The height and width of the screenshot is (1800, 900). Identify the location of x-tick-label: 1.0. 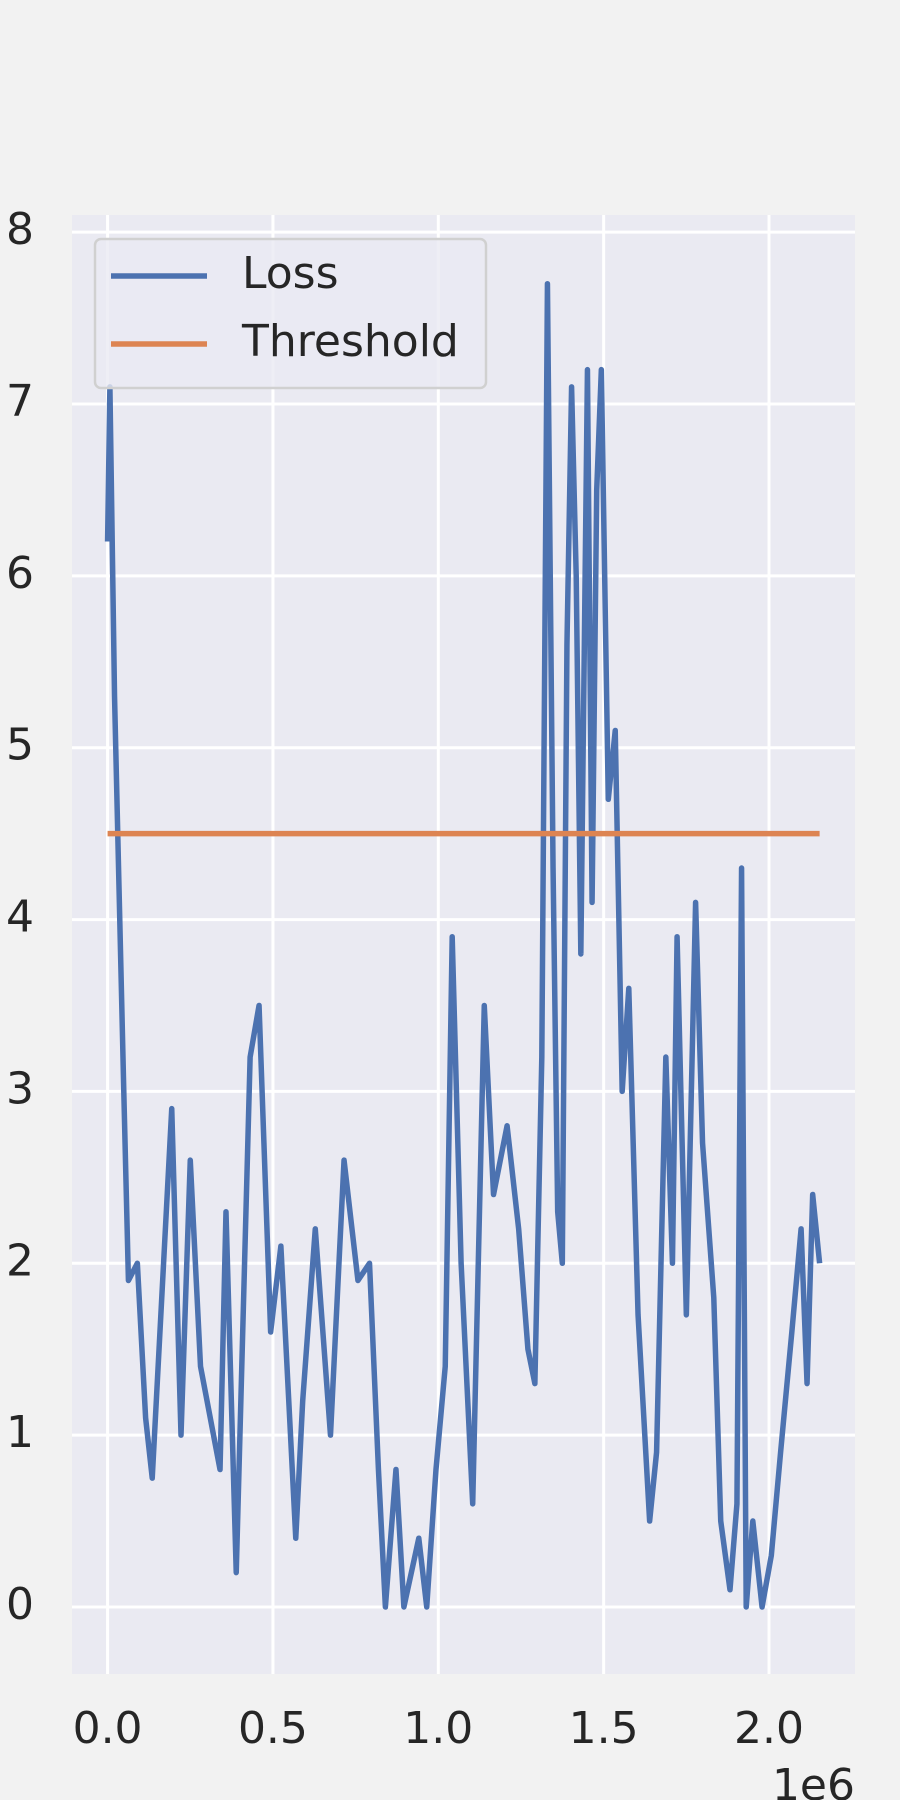
(438, 1728).